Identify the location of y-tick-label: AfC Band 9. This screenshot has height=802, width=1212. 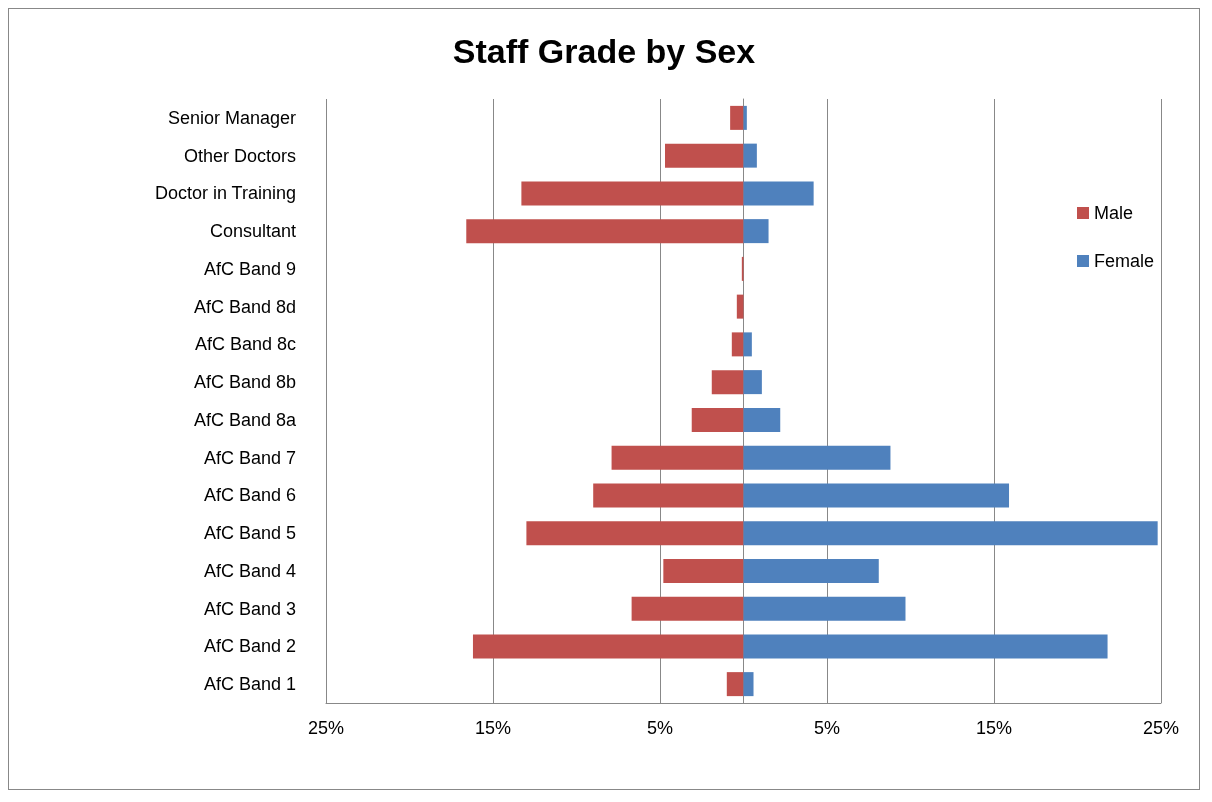
(249, 268).